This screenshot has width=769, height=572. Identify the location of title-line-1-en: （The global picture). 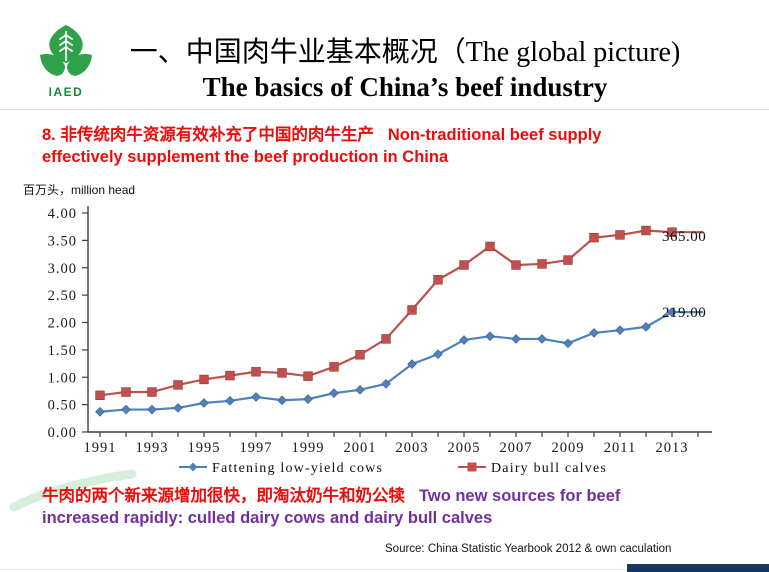
(559, 52).